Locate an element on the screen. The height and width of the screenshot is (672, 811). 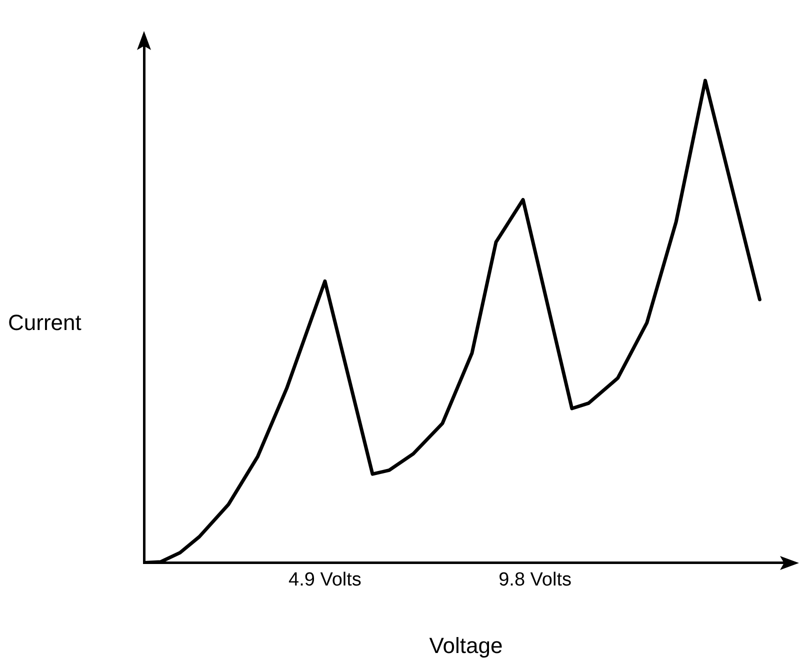
x-tick-label: 9.8 Volts is located at coordinates (535, 579).